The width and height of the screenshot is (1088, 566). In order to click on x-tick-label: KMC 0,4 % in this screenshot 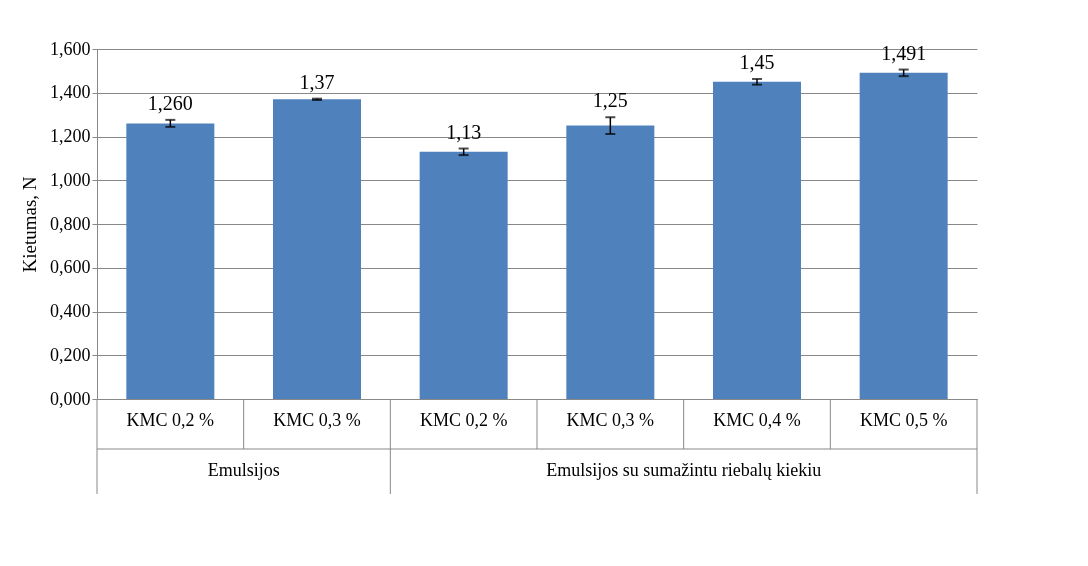, I will do `click(757, 419)`.